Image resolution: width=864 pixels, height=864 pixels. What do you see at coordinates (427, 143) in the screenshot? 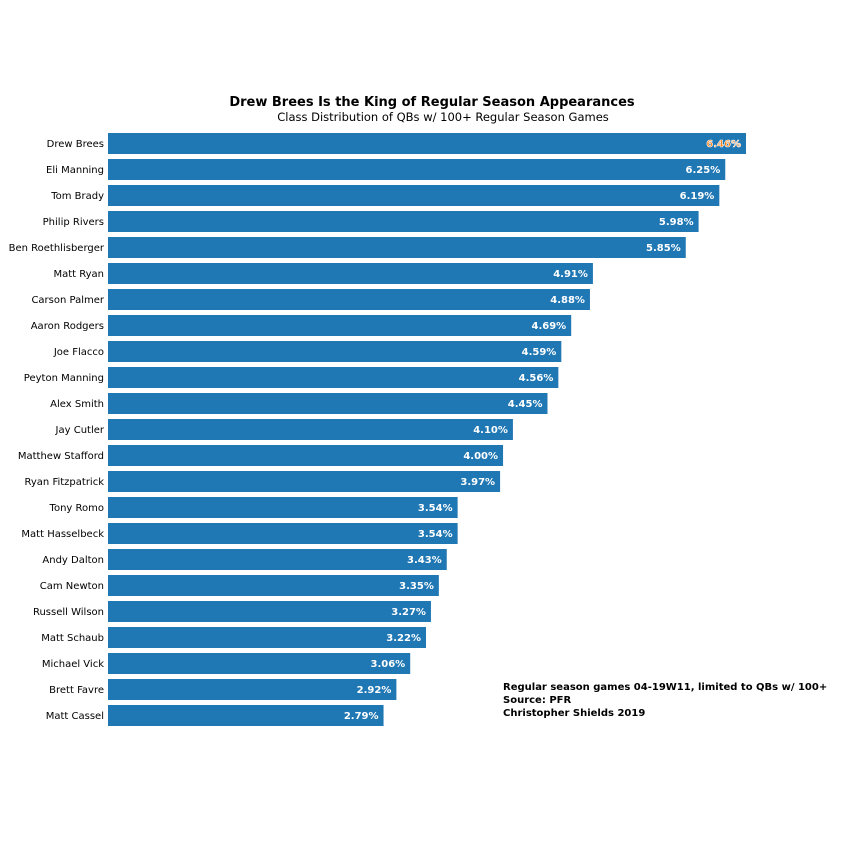
I see `bar-drew-brees` at bounding box center [427, 143].